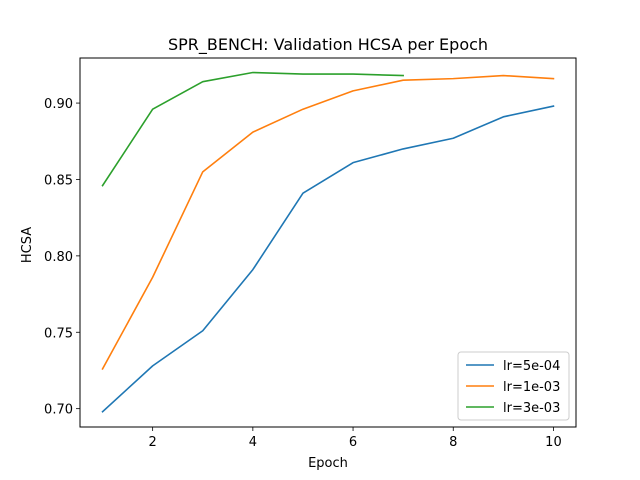  What do you see at coordinates (58, 180) in the screenshot?
I see `y-tick-label: 0.85` at bounding box center [58, 180].